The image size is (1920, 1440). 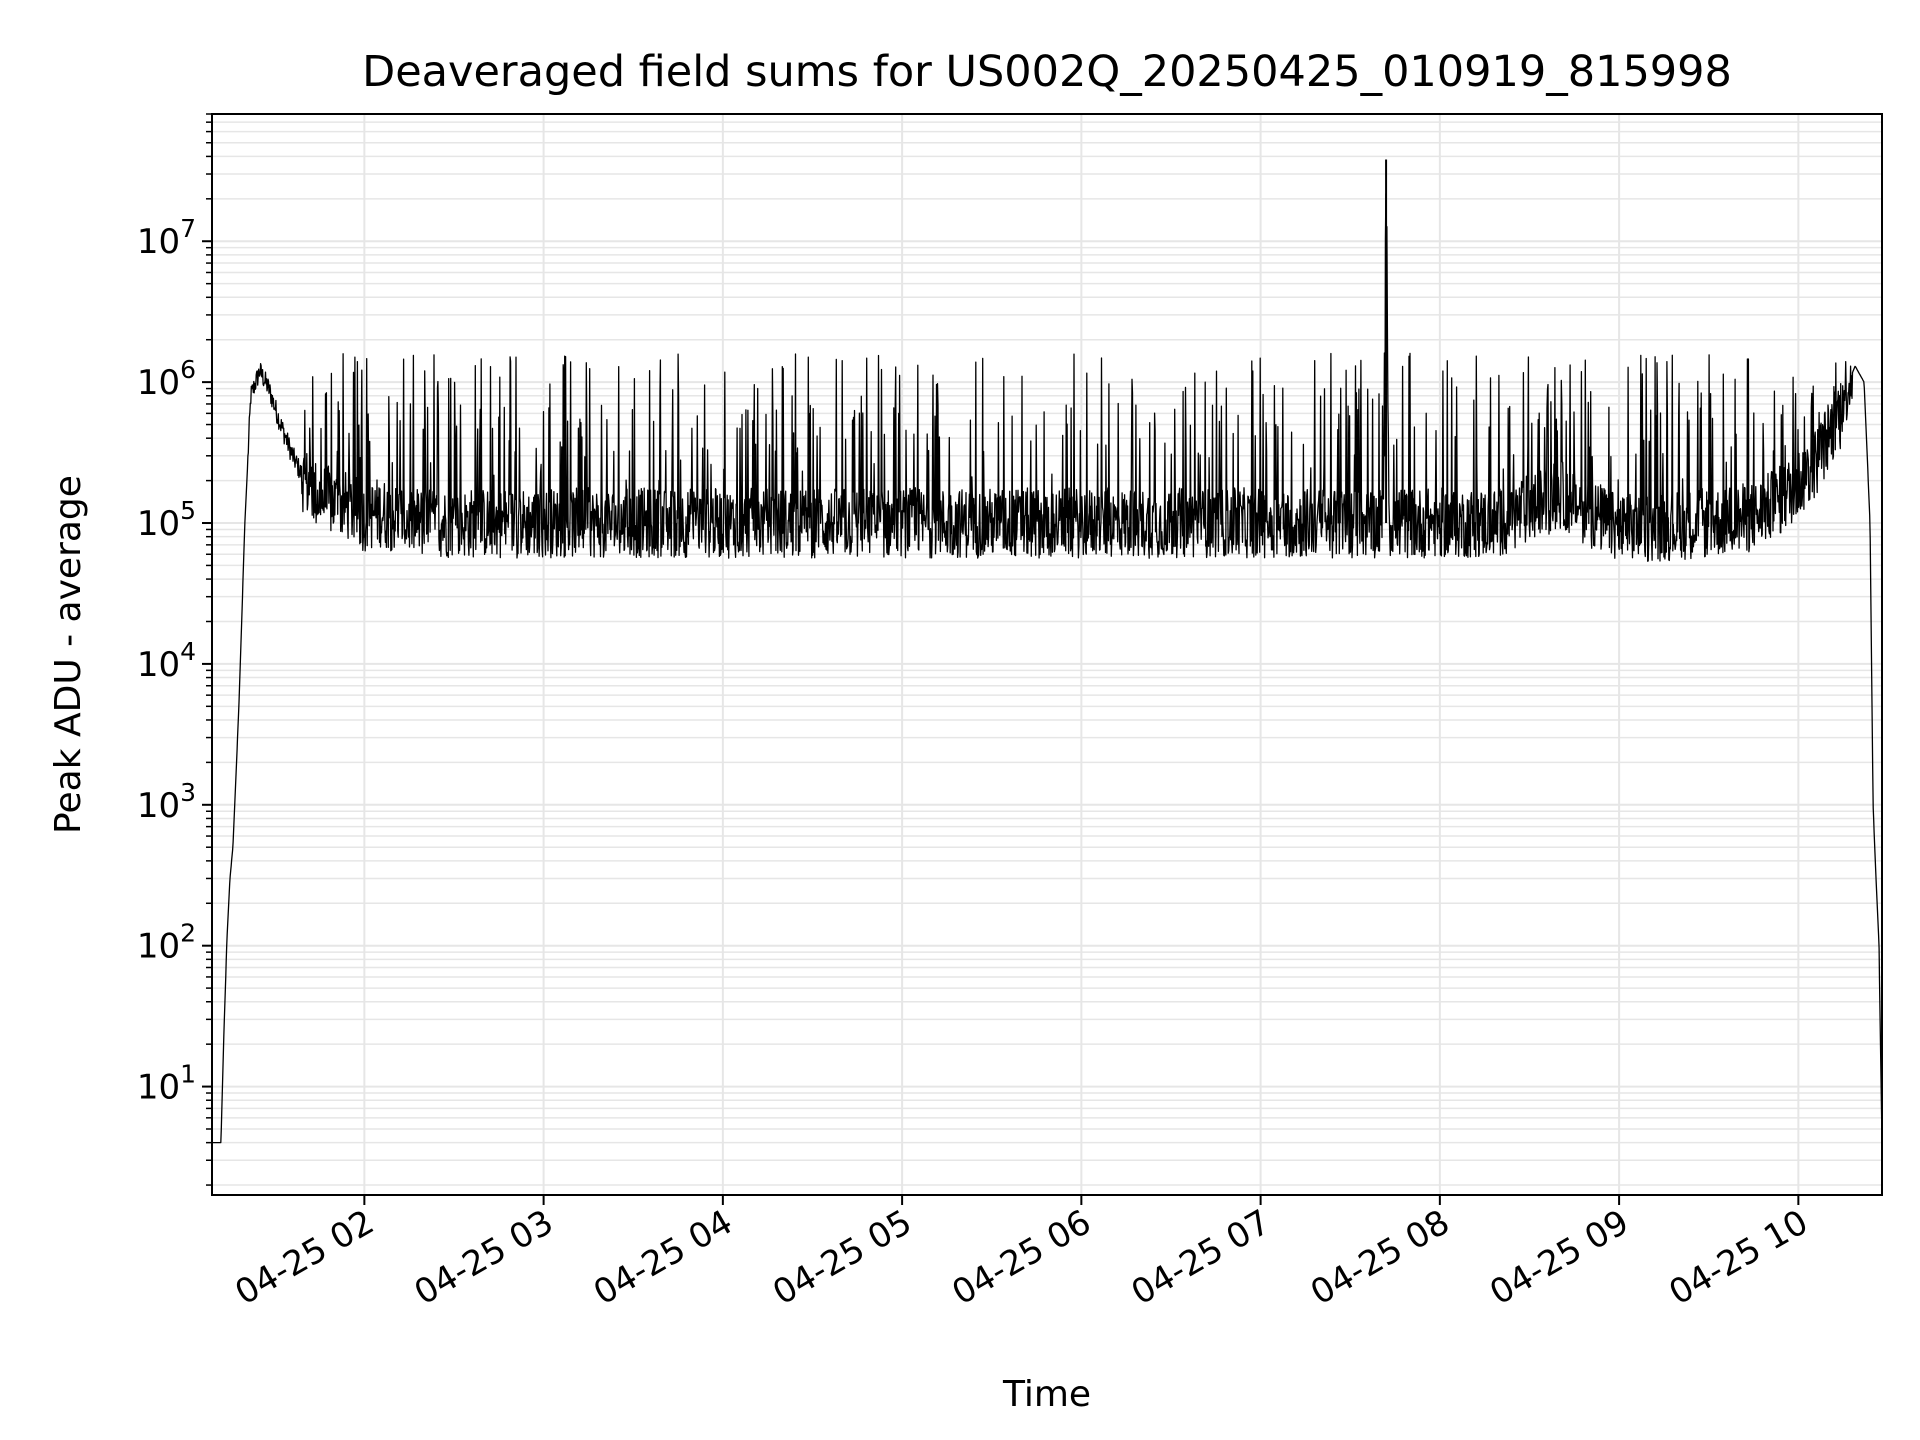 What do you see at coordinates (166, 1084) in the screenshot?
I see `y-tick-label: 10¹` at bounding box center [166, 1084].